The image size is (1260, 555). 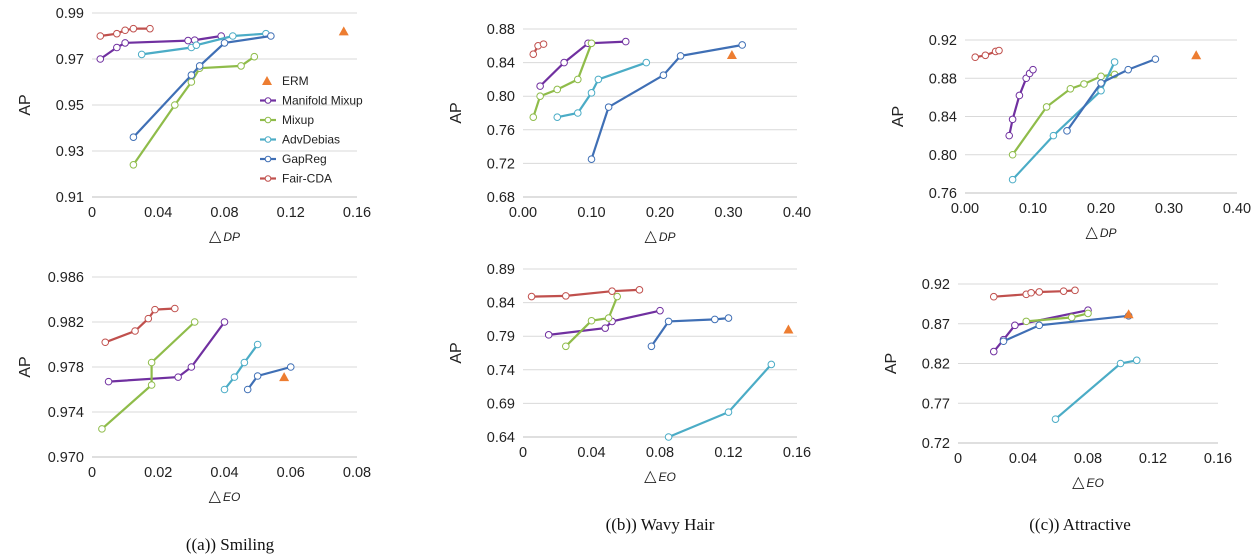 I want to click on legend-label: AdvDebias, so click(x=311, y=140).